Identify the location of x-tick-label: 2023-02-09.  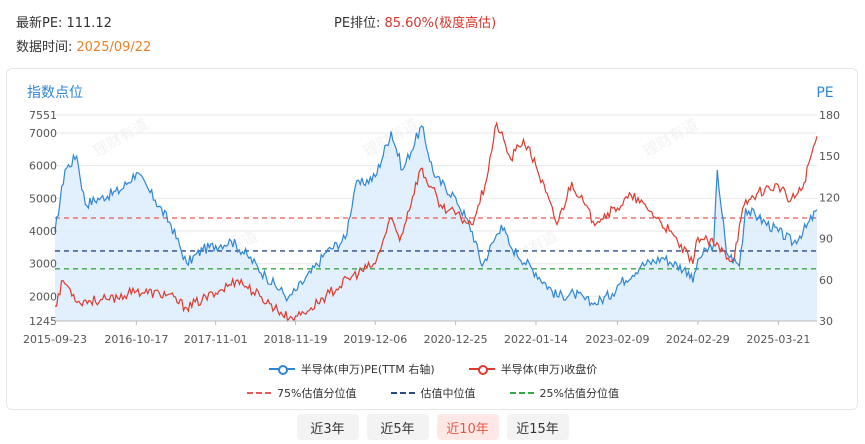
(618, 339).